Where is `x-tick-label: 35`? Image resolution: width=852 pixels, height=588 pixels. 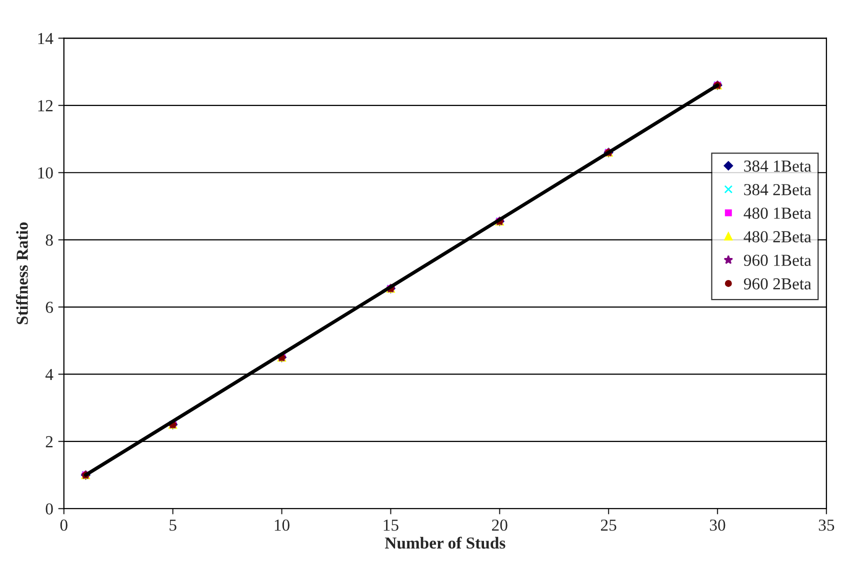
x-tick-label: 35 is located at coordinates (826, 525).